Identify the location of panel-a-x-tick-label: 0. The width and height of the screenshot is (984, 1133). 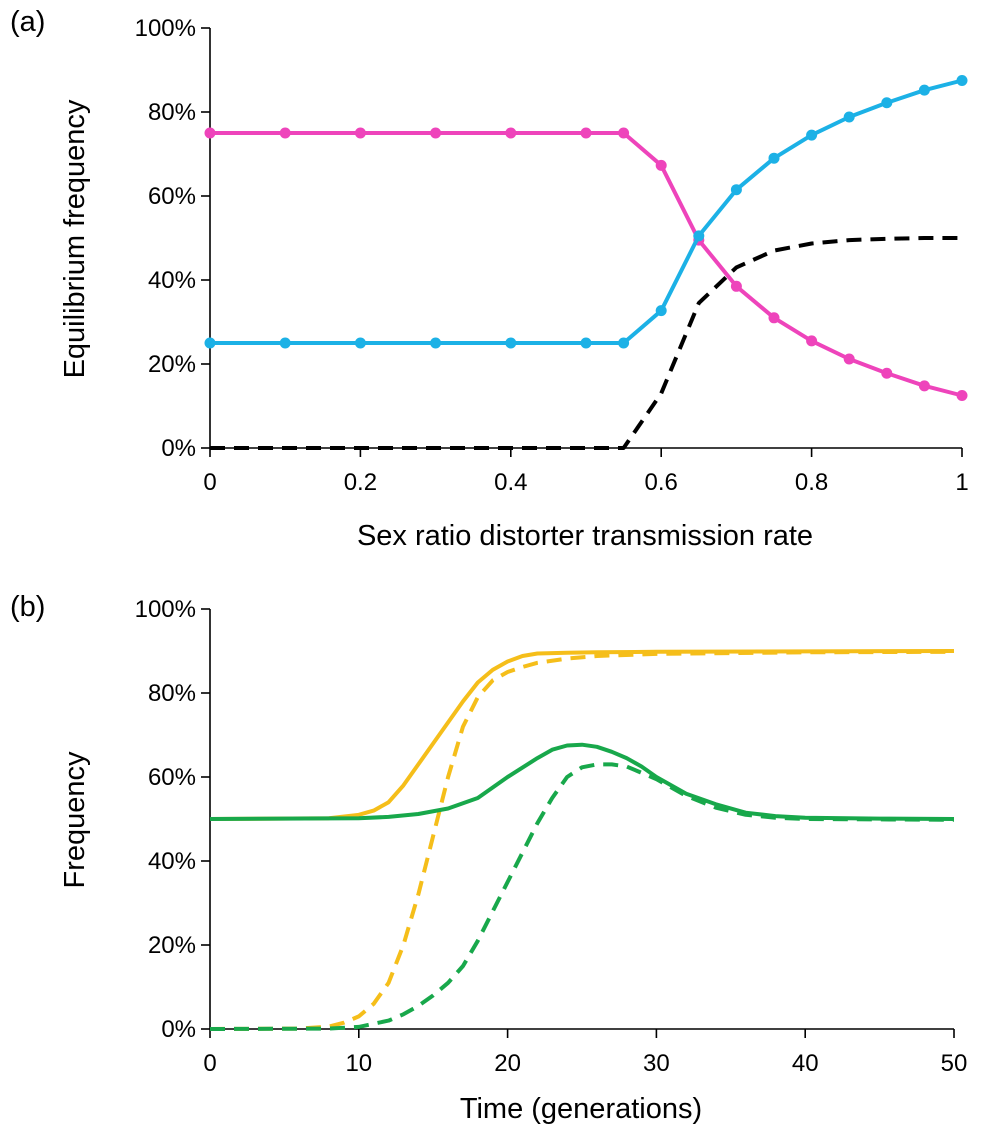
(209, 482).